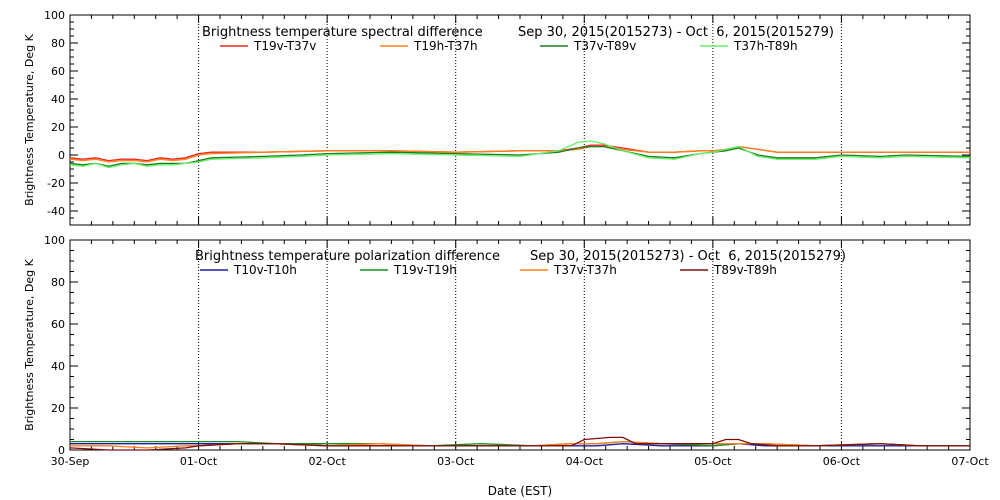 Image resolution: width=1000 pixels, height=500 pixels. I want to click on legend: T19v-T37v T19h-T37h T37v-T89v T37h-T89h, so click(509, 46).